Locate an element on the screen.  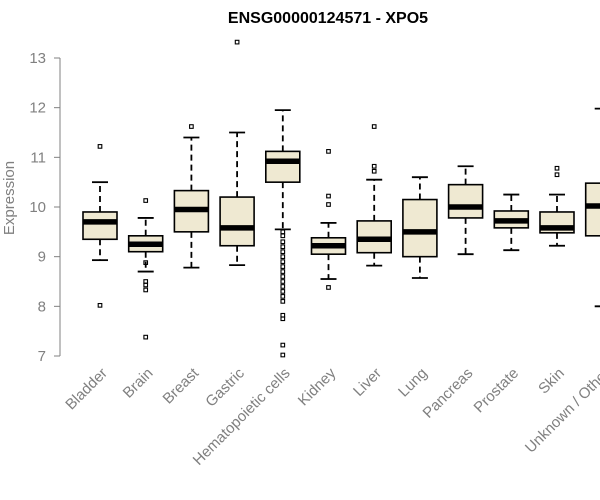
x-tick-label: Skin is located at coordinates (551, 381).